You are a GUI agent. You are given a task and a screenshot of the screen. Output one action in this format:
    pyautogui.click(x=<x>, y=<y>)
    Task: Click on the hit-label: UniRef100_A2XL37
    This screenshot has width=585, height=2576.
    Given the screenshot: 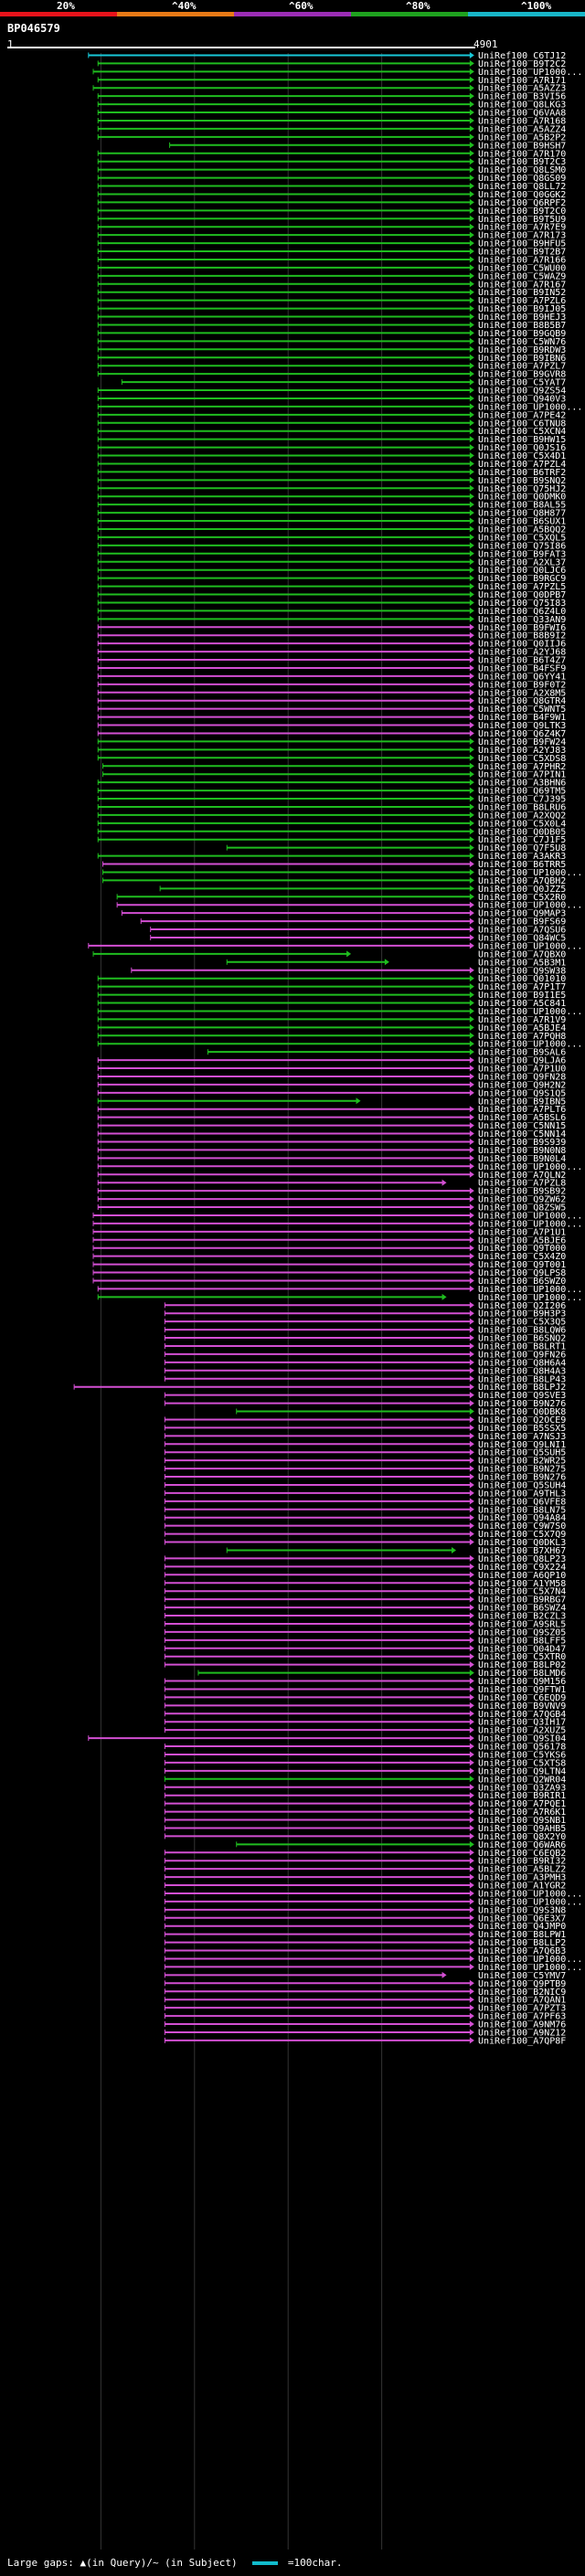 What is the action you would take?
    pyautogui.click(x=522, y=562)
    